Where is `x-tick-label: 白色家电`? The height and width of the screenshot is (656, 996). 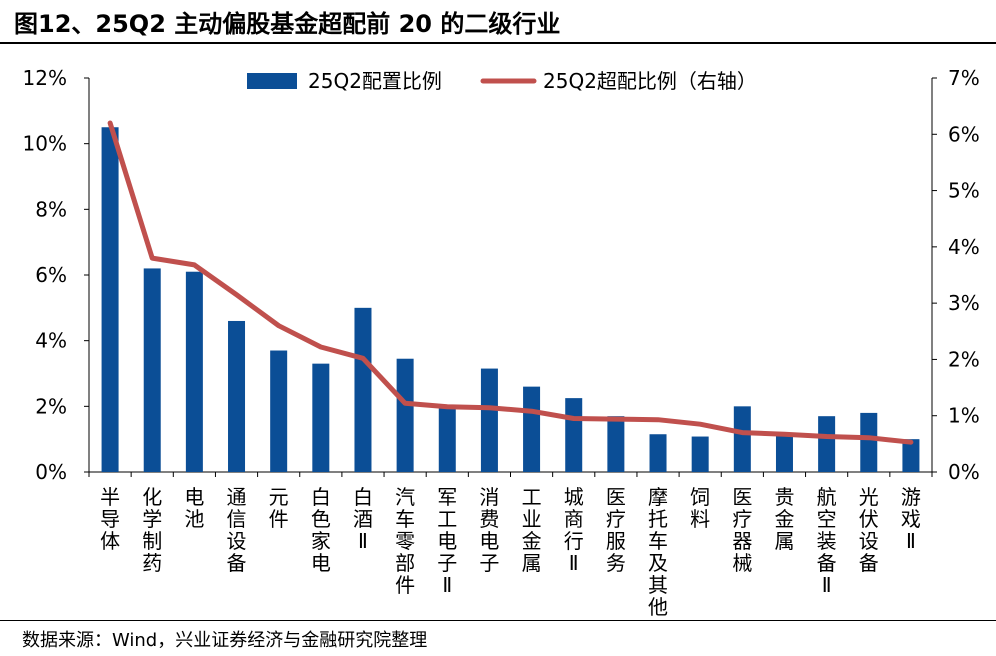
x-tick-label: 白色家电 is located at coordinates (321, 530).